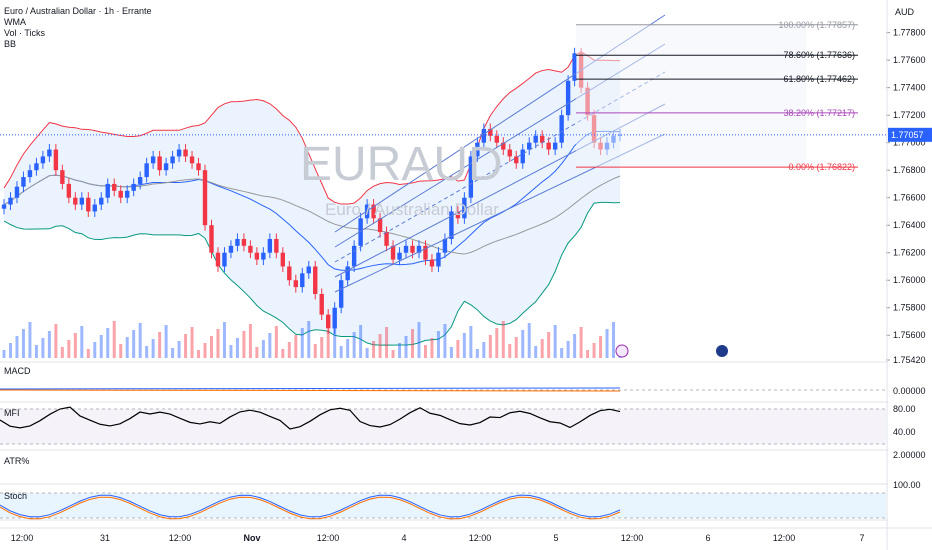 The width and height of the screenshot is (932, 550). What do you see at coordinates (105, 538) in the screenshot?
I see `time-axis-label: 31` at bounding box center [105, 538].